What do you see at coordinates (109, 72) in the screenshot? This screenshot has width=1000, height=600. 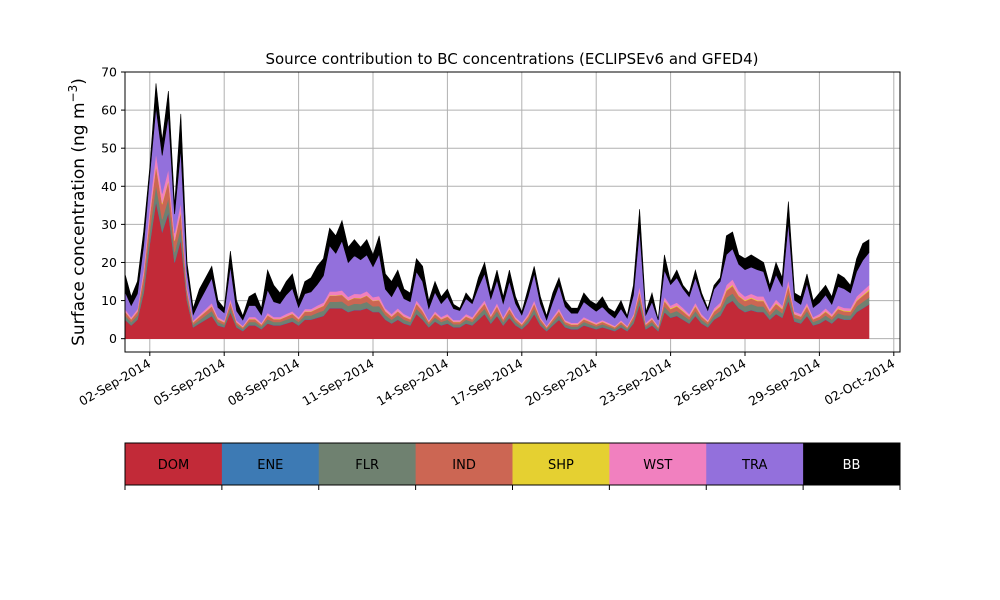 I see `y-tick-label: 70` at bounding box center [109, 72].